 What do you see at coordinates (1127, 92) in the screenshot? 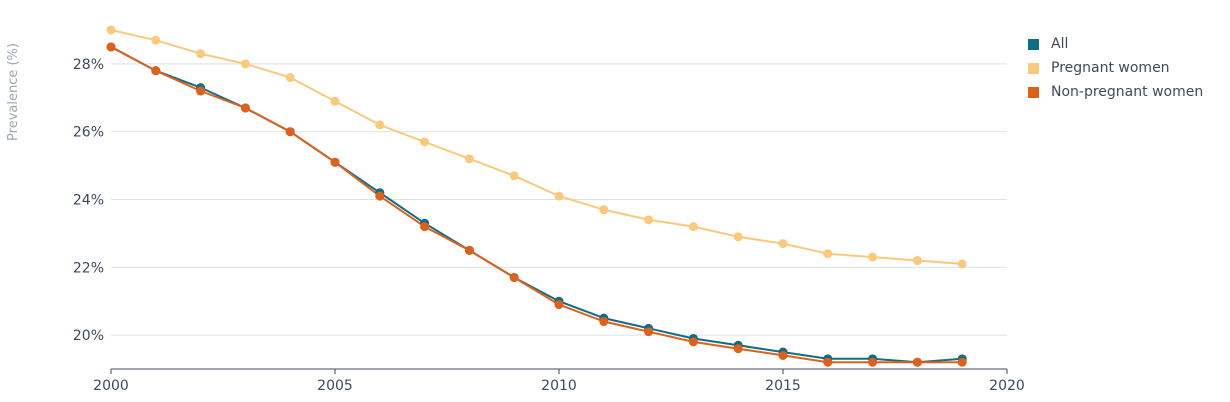
I see `legend-label-non-pregnant-women: Non-pregnant women` at bounding box center [1127, 92].